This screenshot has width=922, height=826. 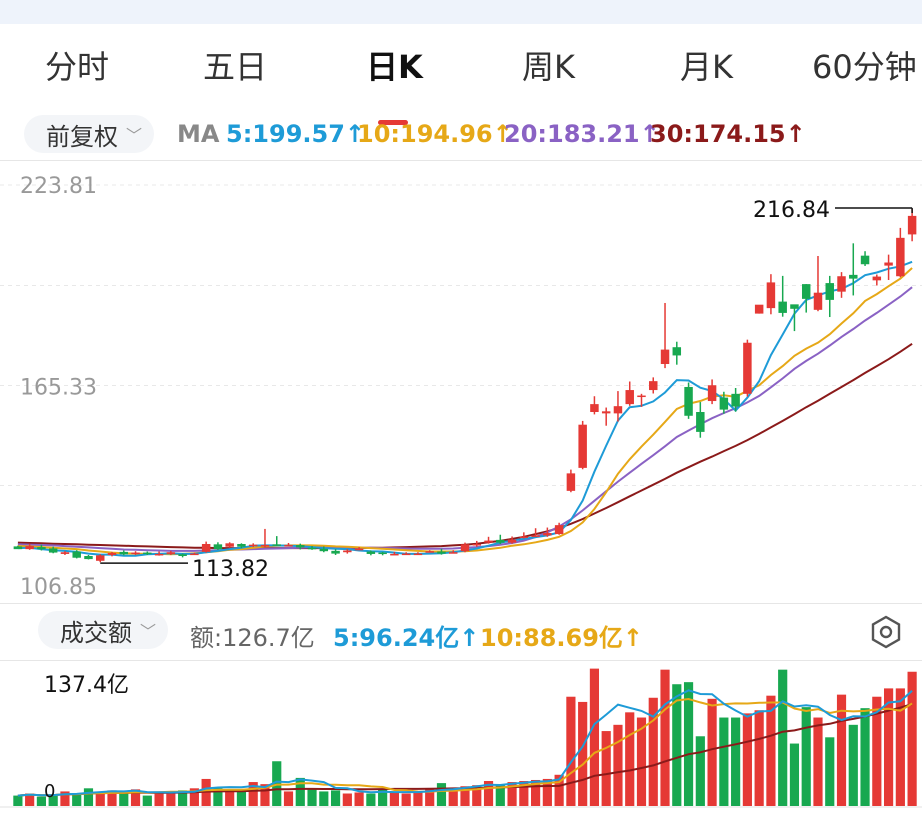 I want to click on volume-max-label: 137.4亿, so click(x=86, y=685).